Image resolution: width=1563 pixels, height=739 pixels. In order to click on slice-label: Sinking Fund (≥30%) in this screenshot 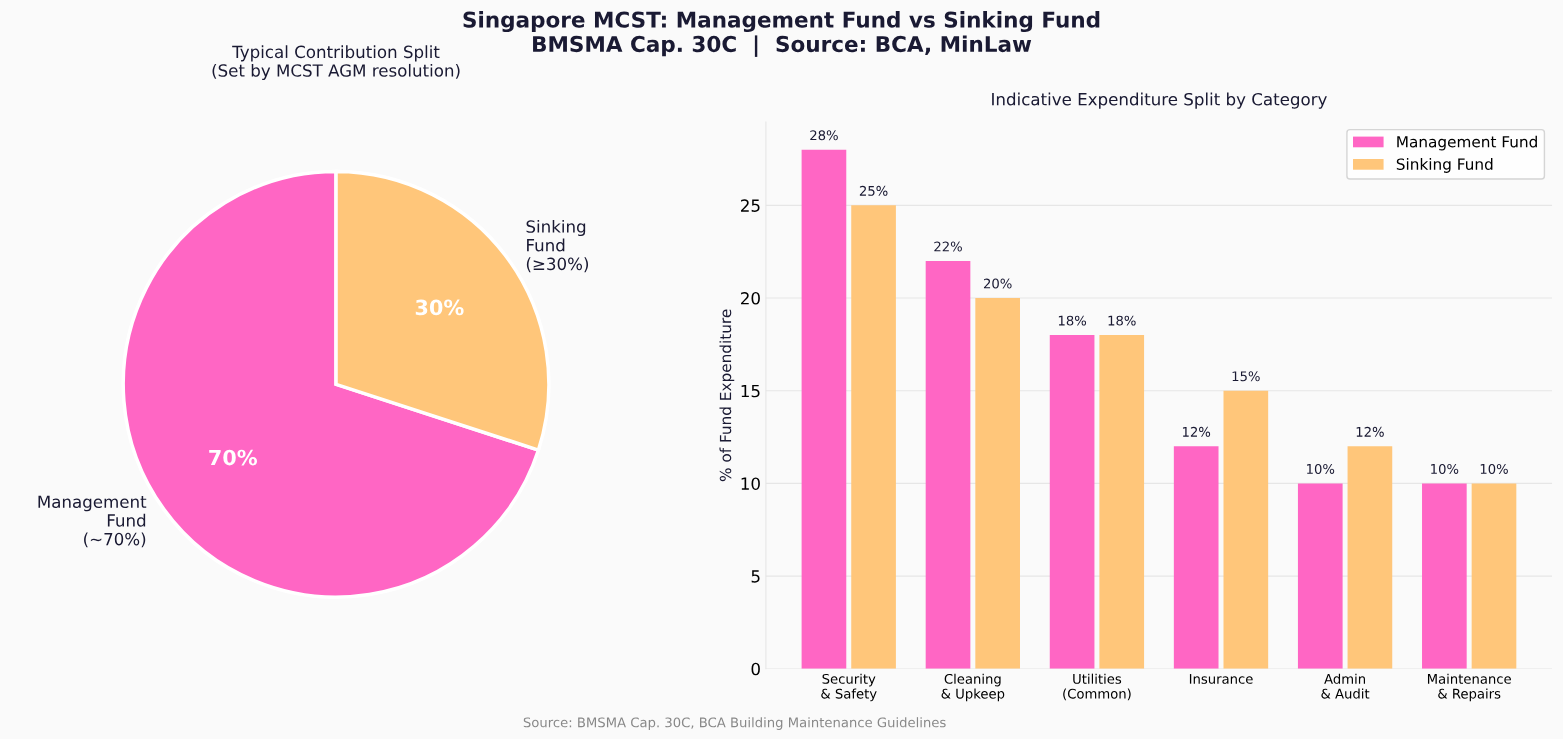, I will do `click(557, 246)`.